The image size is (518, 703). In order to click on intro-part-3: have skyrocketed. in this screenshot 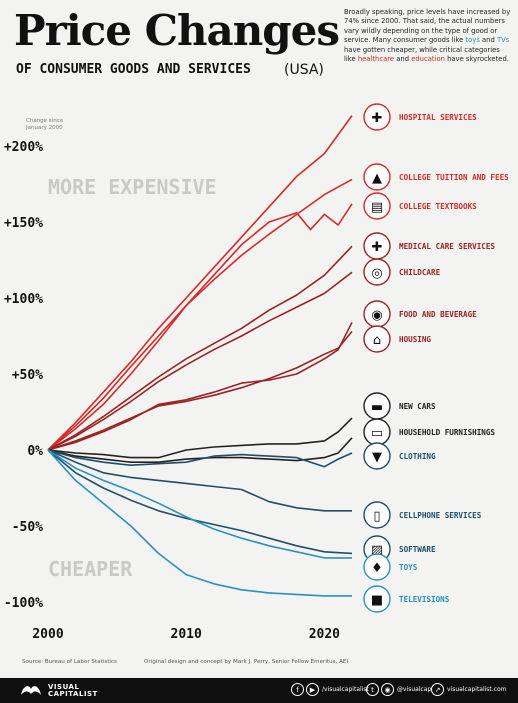, I will do `click(476, 59)`.